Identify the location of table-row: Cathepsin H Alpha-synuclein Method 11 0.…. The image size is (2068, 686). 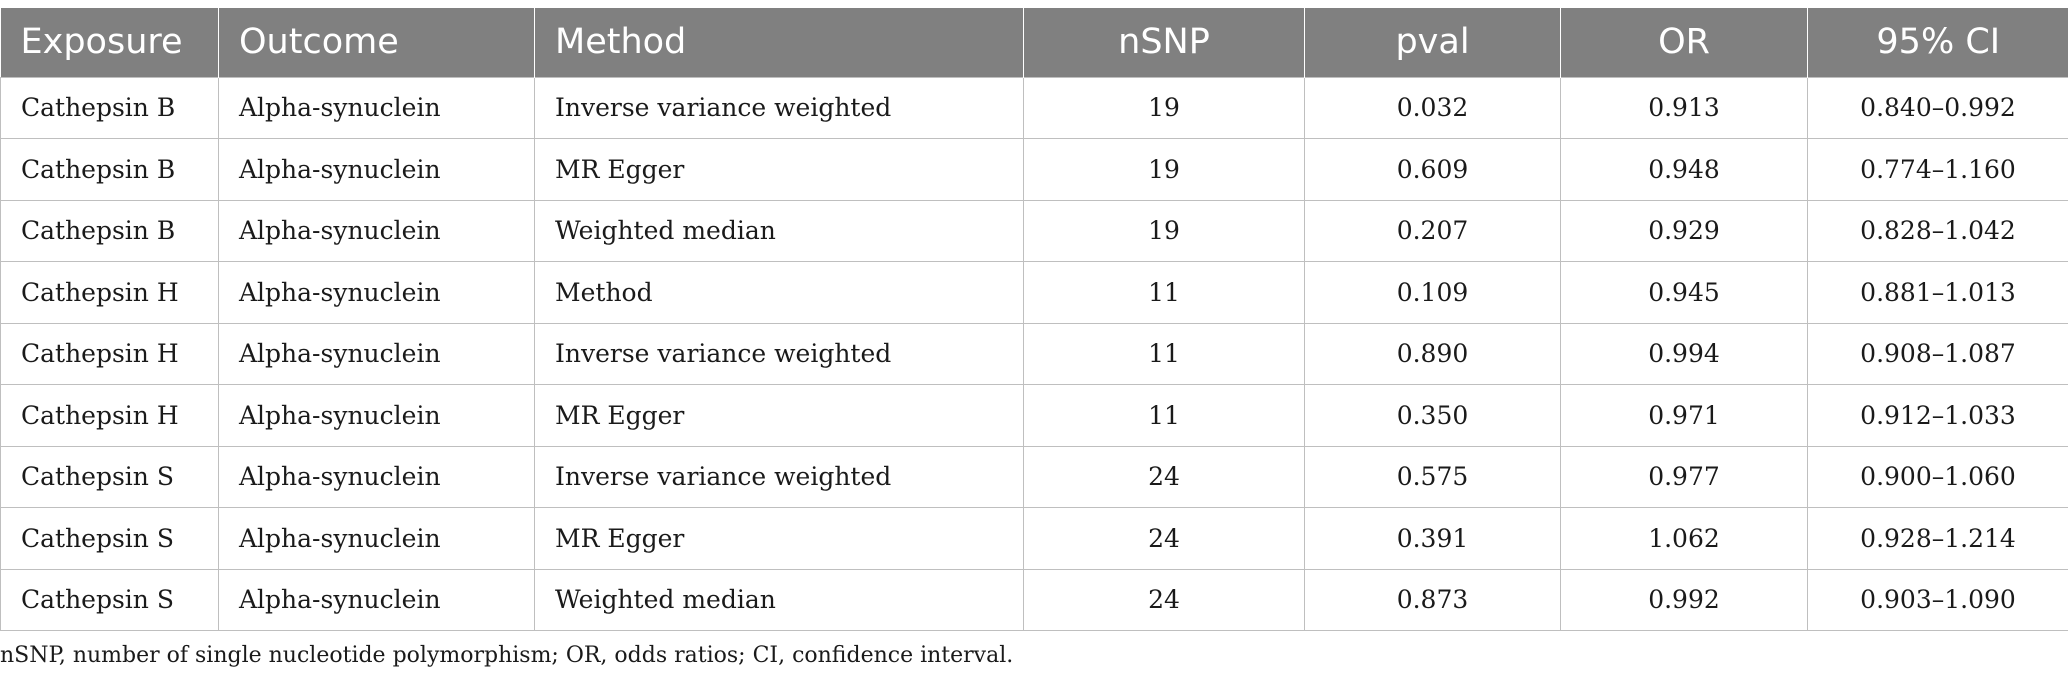
(1034, 292).